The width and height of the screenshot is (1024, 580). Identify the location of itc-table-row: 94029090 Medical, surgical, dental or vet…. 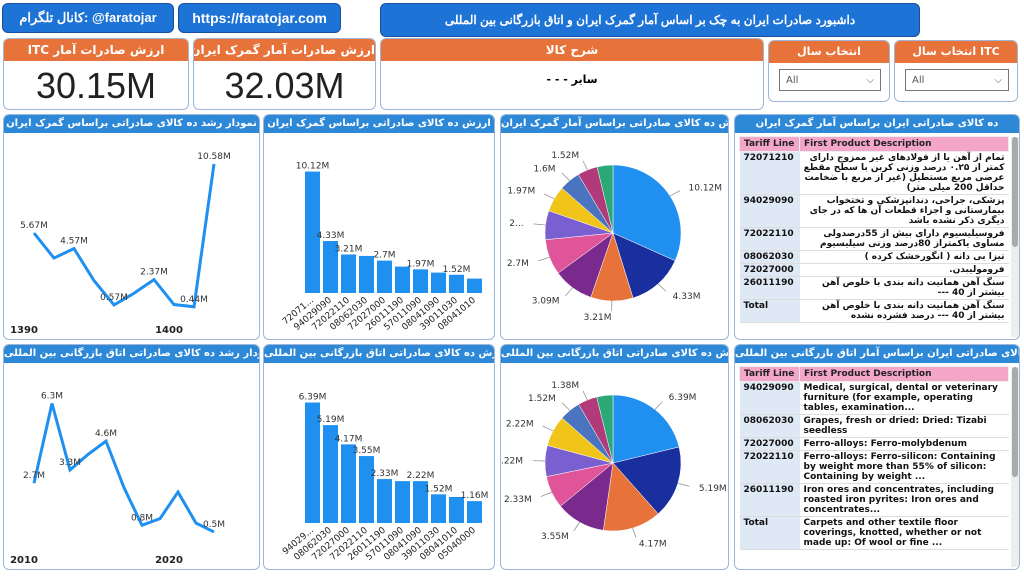
(874, 398).